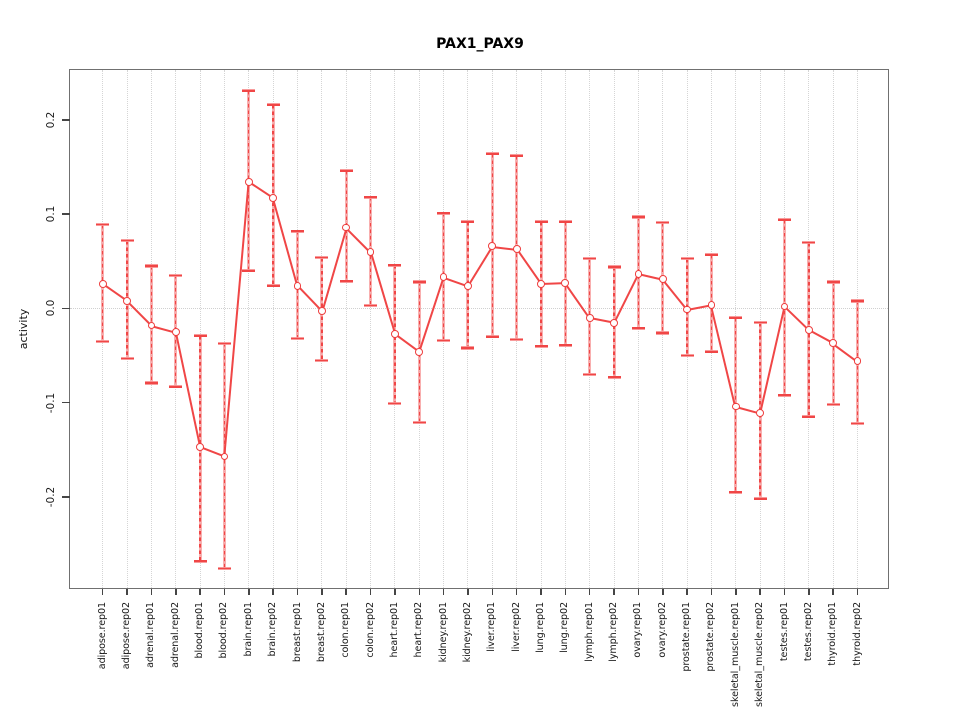  What do you see at coordinates (443, 632) in the screenshot?
I see `x-tick-label: kidney.rep01` at bounding box center [443, 632].